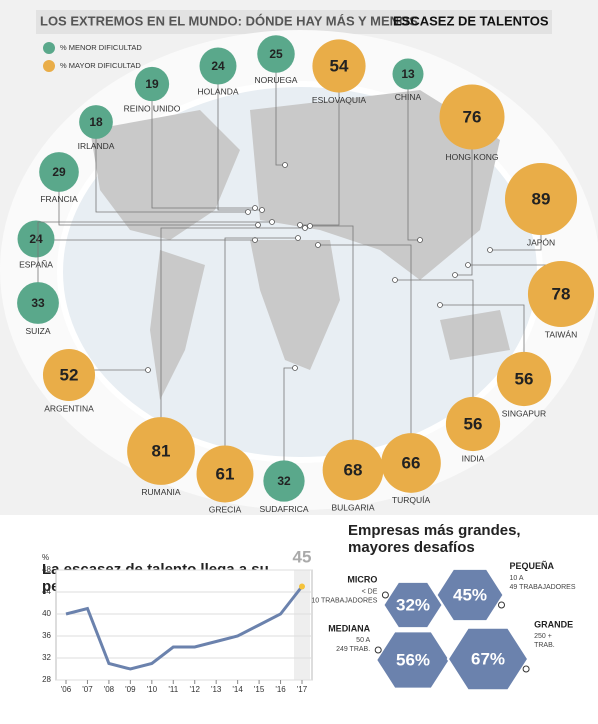 The image size is (598, 724). I want to click on hex-value: 67%, so click(488, 658).